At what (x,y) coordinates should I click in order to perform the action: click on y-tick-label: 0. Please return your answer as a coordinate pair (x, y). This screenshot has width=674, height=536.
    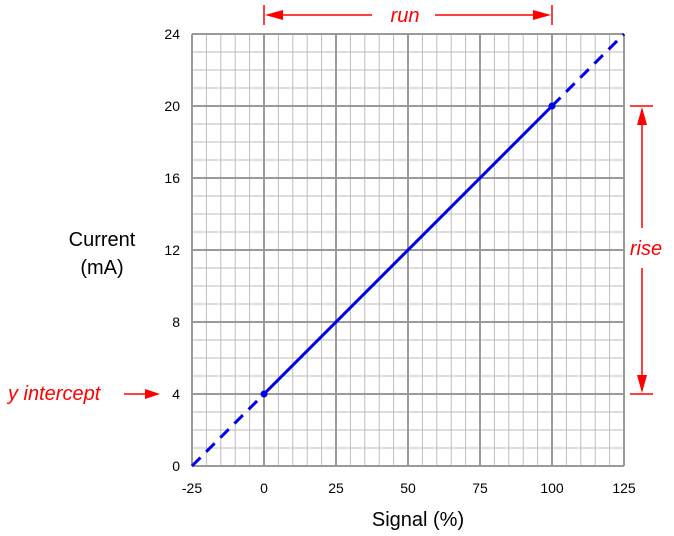
    Looking at the image, I should click on (176, 466).